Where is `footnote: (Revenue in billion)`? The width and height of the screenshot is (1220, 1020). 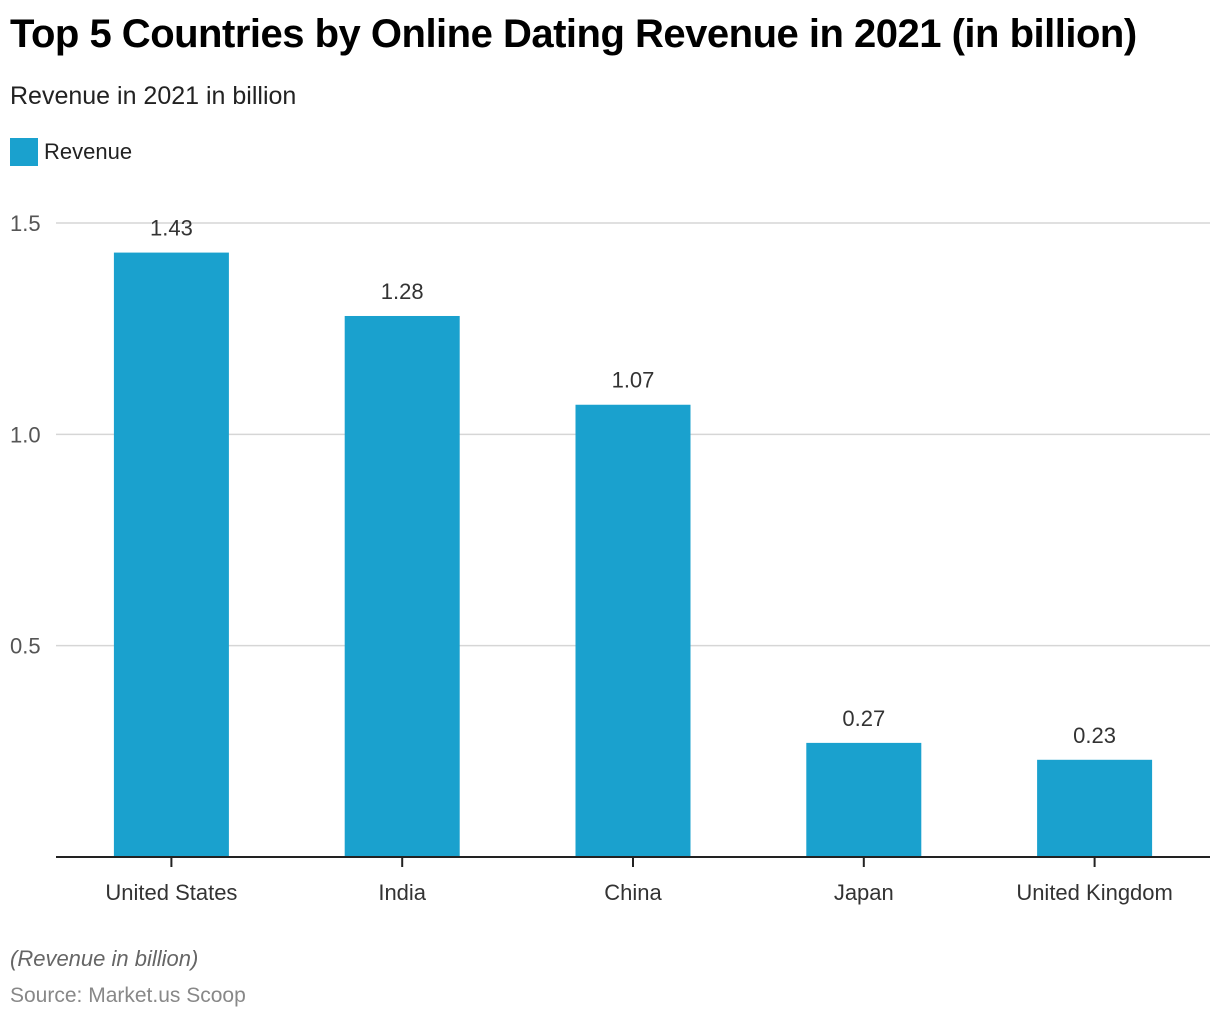 footnote: (Revenue in billion) is located at coordinates (104, 958).